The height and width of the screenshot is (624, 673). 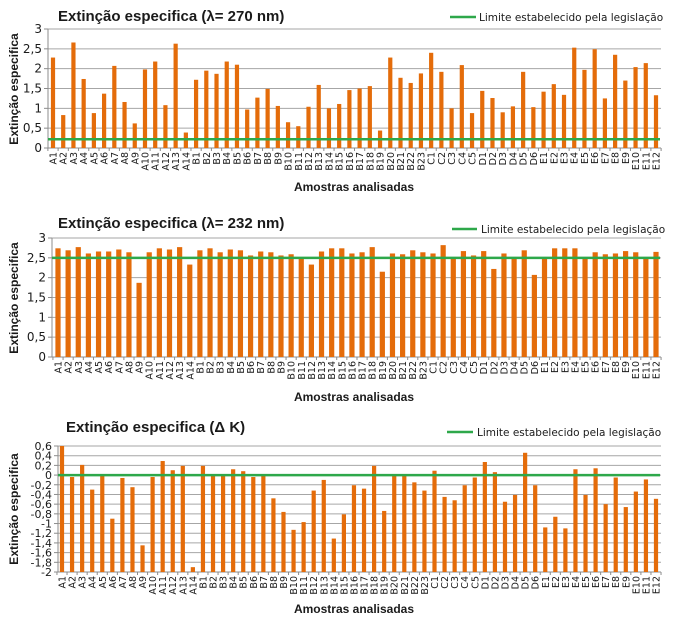 What do you see at coordinates (38, 148) in the screenshot?
I see `y-tick-label: 0` at bounding box center [38, 148].